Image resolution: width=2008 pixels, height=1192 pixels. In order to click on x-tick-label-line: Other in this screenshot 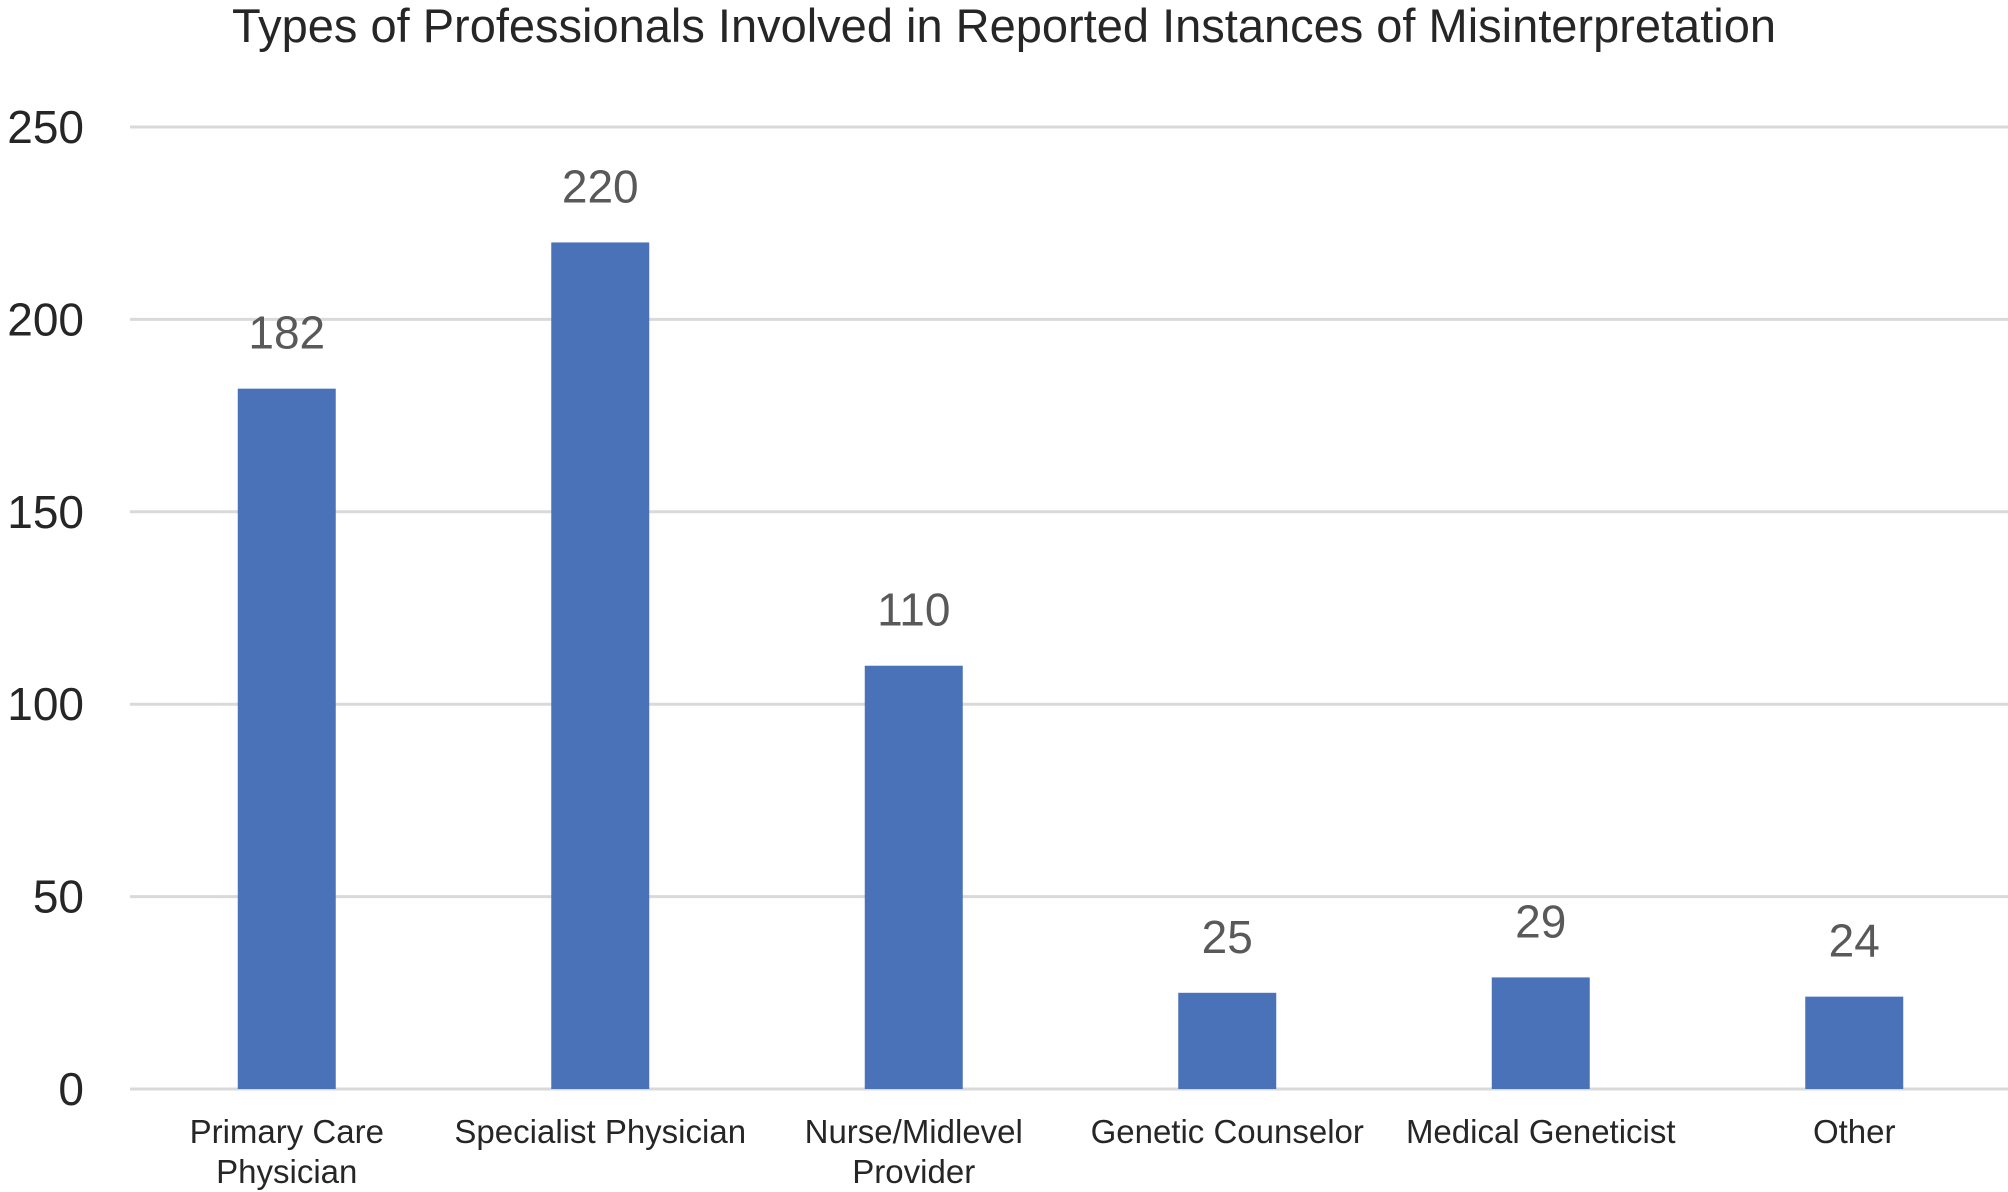, I will do `click(1854, 1131)`.